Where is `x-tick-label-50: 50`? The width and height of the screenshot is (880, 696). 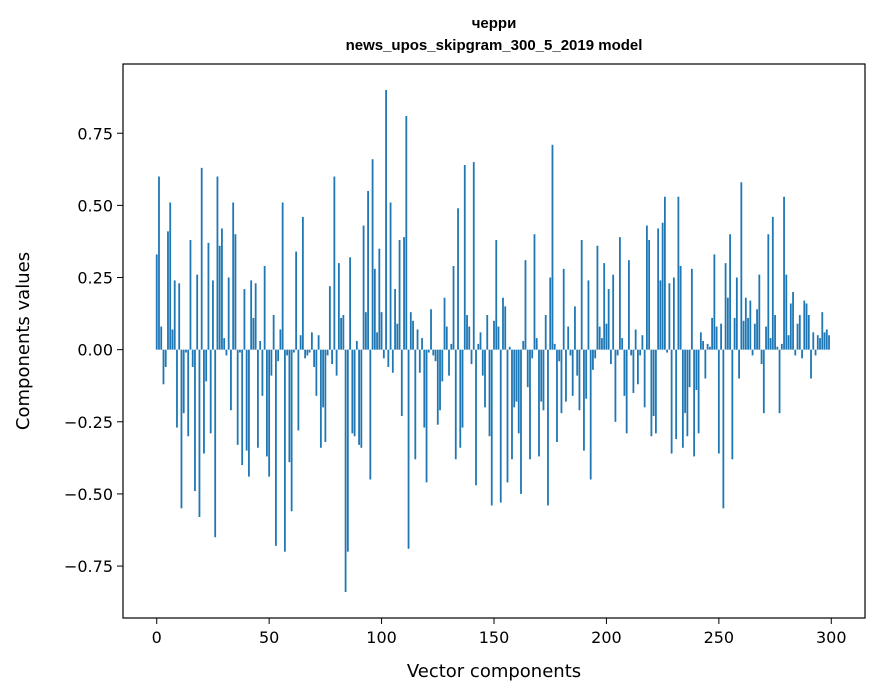
x-tick-label-50: 50 is located at coordinates (269, 637).